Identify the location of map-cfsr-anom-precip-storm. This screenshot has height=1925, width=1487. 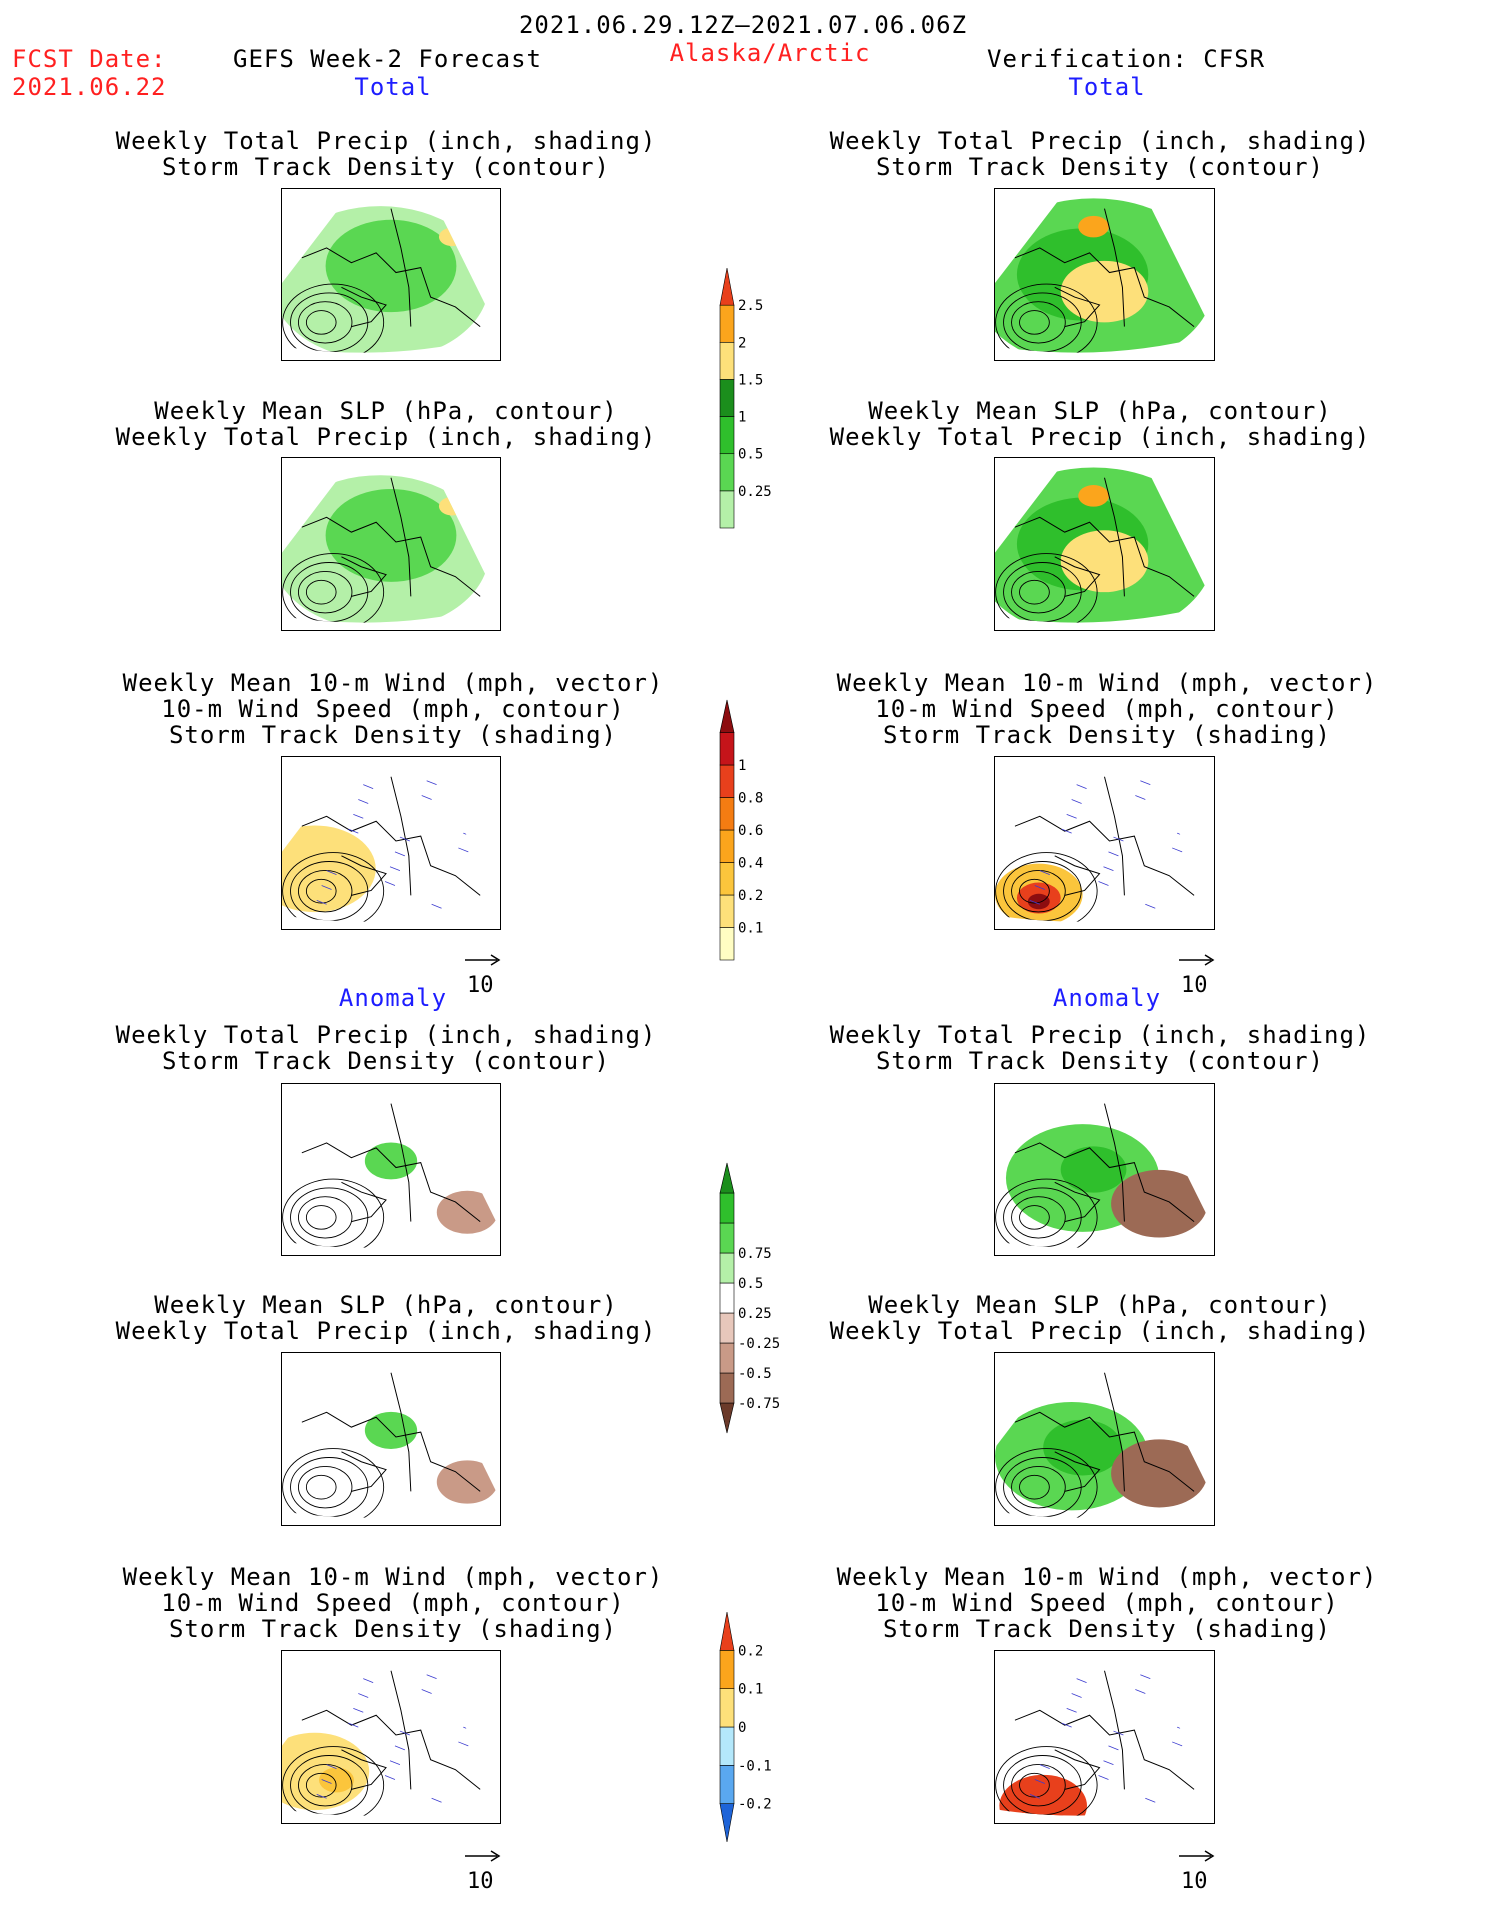
(1104, 1169).